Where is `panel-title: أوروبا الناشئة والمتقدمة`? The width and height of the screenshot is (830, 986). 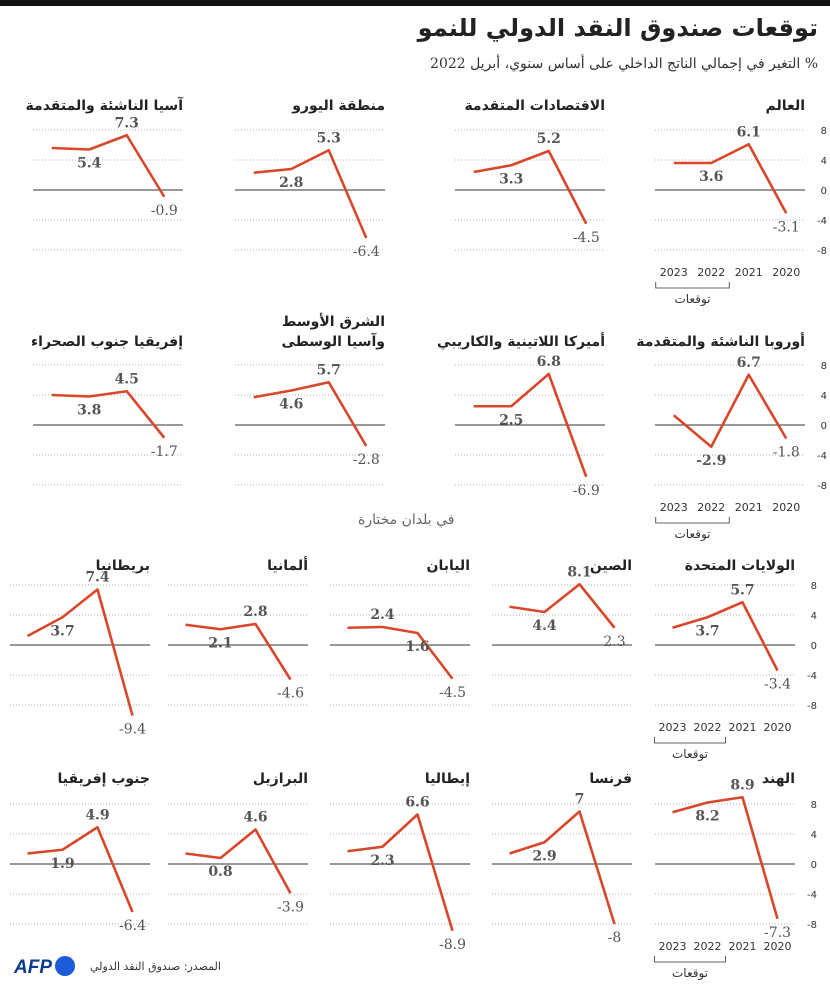
panel-title: أوروبا الناشئة والمتقدمة is located at coordinates (720, 341).